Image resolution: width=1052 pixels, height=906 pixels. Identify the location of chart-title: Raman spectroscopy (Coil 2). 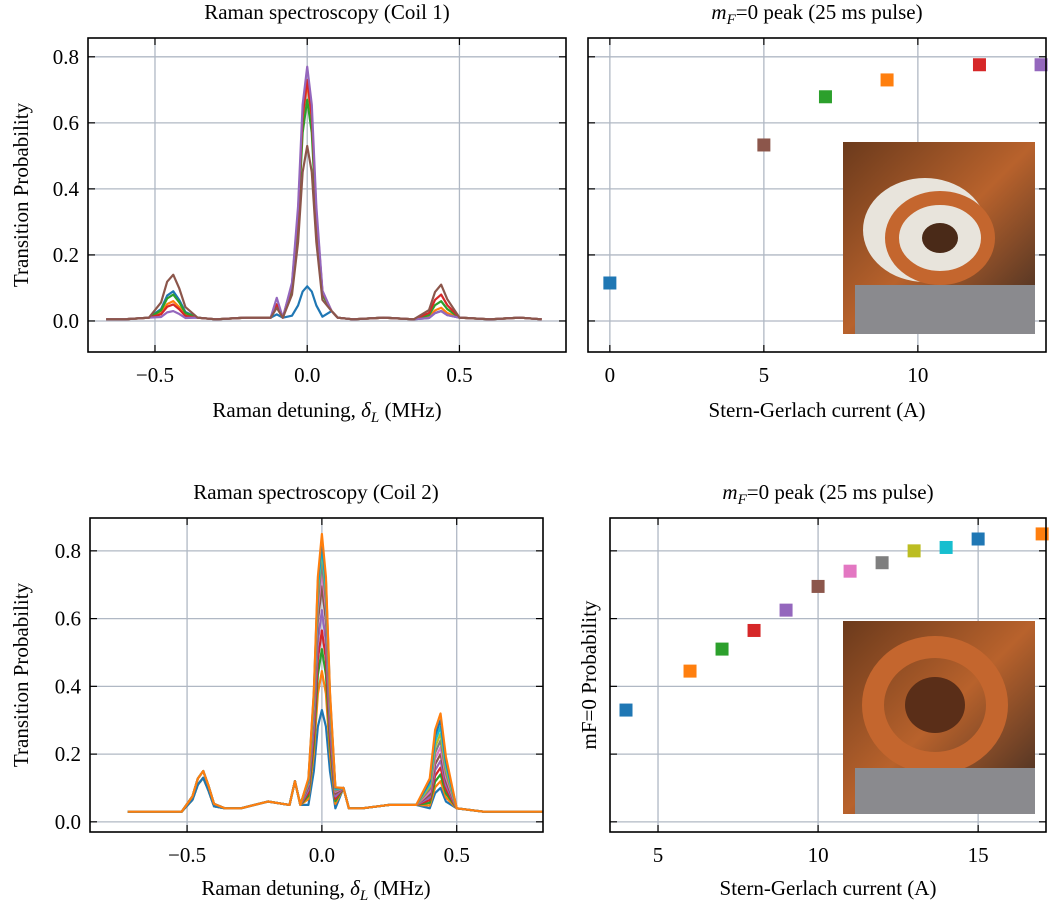
(316, 492).